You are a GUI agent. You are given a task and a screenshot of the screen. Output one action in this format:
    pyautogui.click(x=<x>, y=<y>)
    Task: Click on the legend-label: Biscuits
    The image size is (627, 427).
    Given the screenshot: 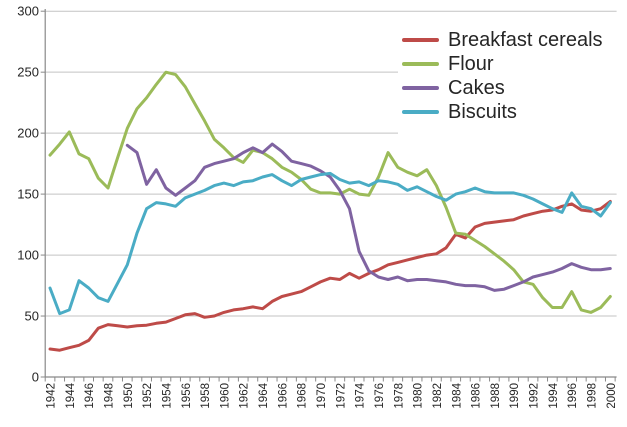 What is the action you would take?
    pyautogui.click(x=482, y=112)
    